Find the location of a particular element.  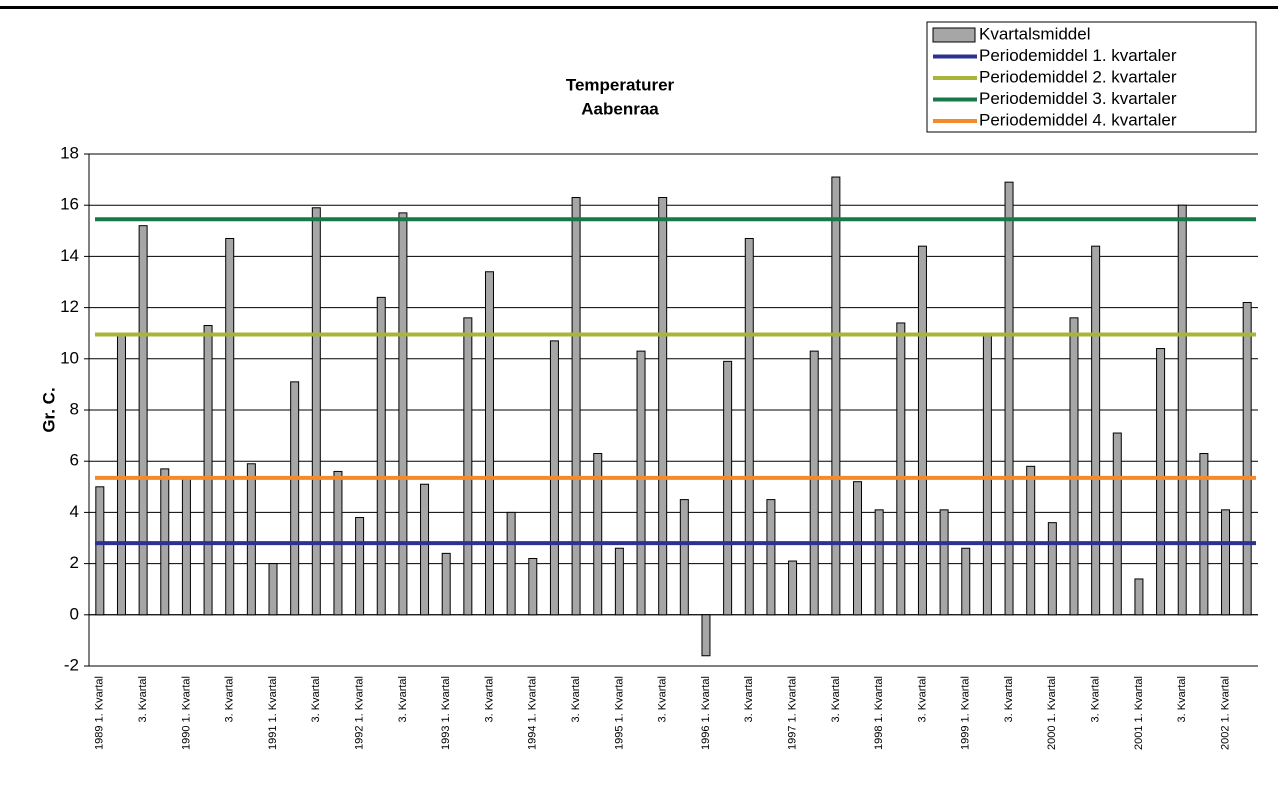

y-tick-label: 14 is located at coordinates (69, 255).